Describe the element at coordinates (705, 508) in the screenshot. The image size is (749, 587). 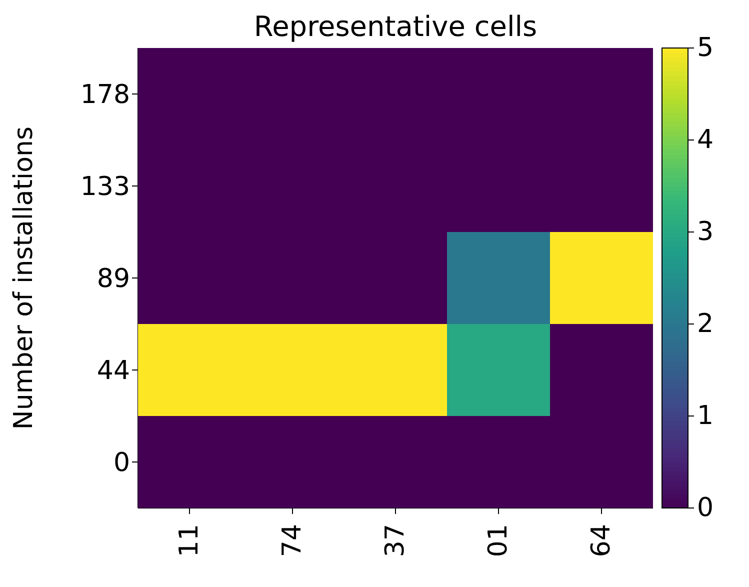
I see `color-bar-label: 0` at that location.